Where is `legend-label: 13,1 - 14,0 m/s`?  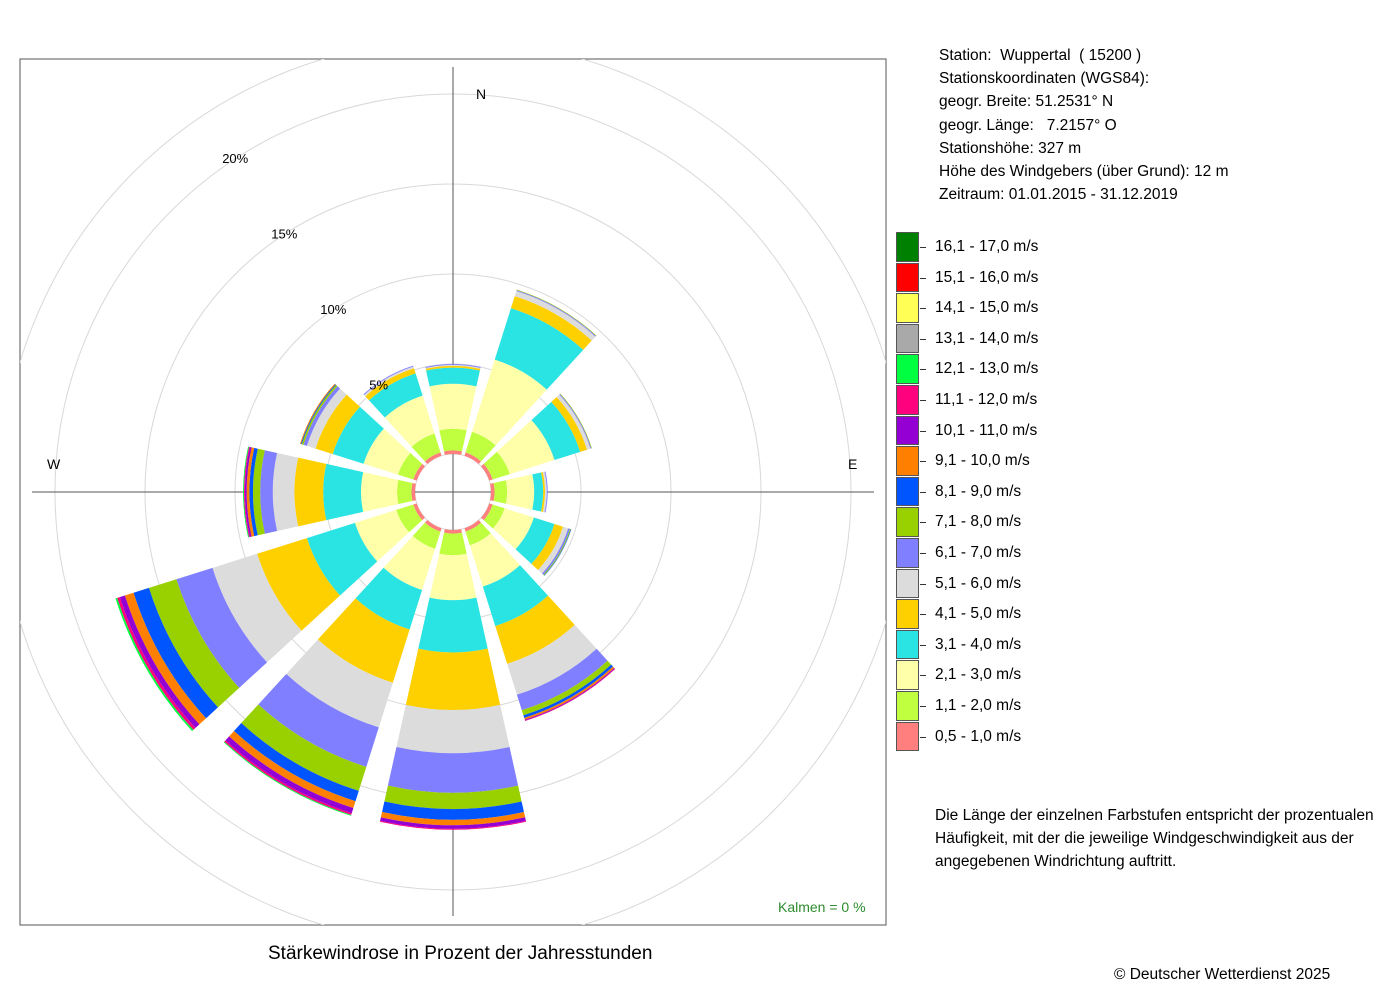
legend-label: 13,1 - 14,0 m/s is located at coordinates (987, 338).